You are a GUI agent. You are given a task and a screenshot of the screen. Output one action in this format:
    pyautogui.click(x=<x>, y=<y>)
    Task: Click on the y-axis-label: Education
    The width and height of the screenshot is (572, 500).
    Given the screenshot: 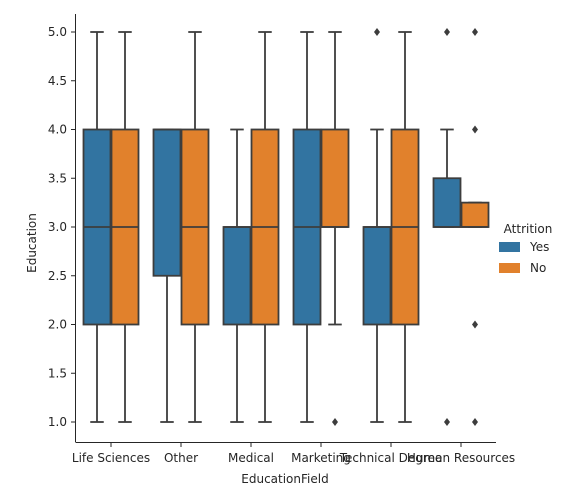 What is the action you would take?
    pyautogui.click(x=32, y=243)
    